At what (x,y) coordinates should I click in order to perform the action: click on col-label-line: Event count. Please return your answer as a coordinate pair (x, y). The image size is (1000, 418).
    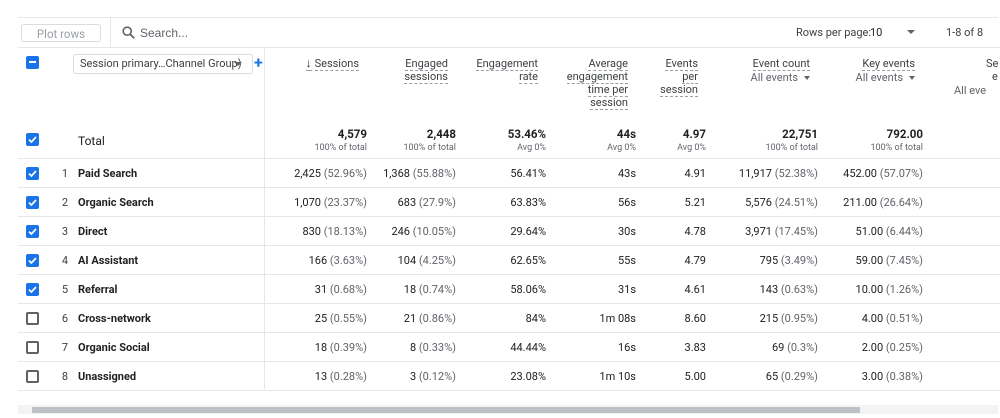
    Looking at the image, I should click on (781, 64).